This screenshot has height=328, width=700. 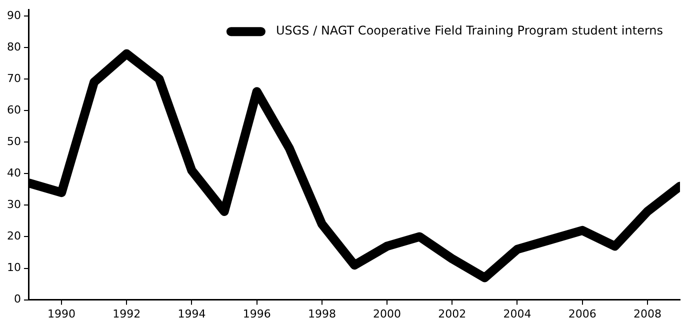 I want to click on y-tick-label: 90, so click(x=13, y=15).